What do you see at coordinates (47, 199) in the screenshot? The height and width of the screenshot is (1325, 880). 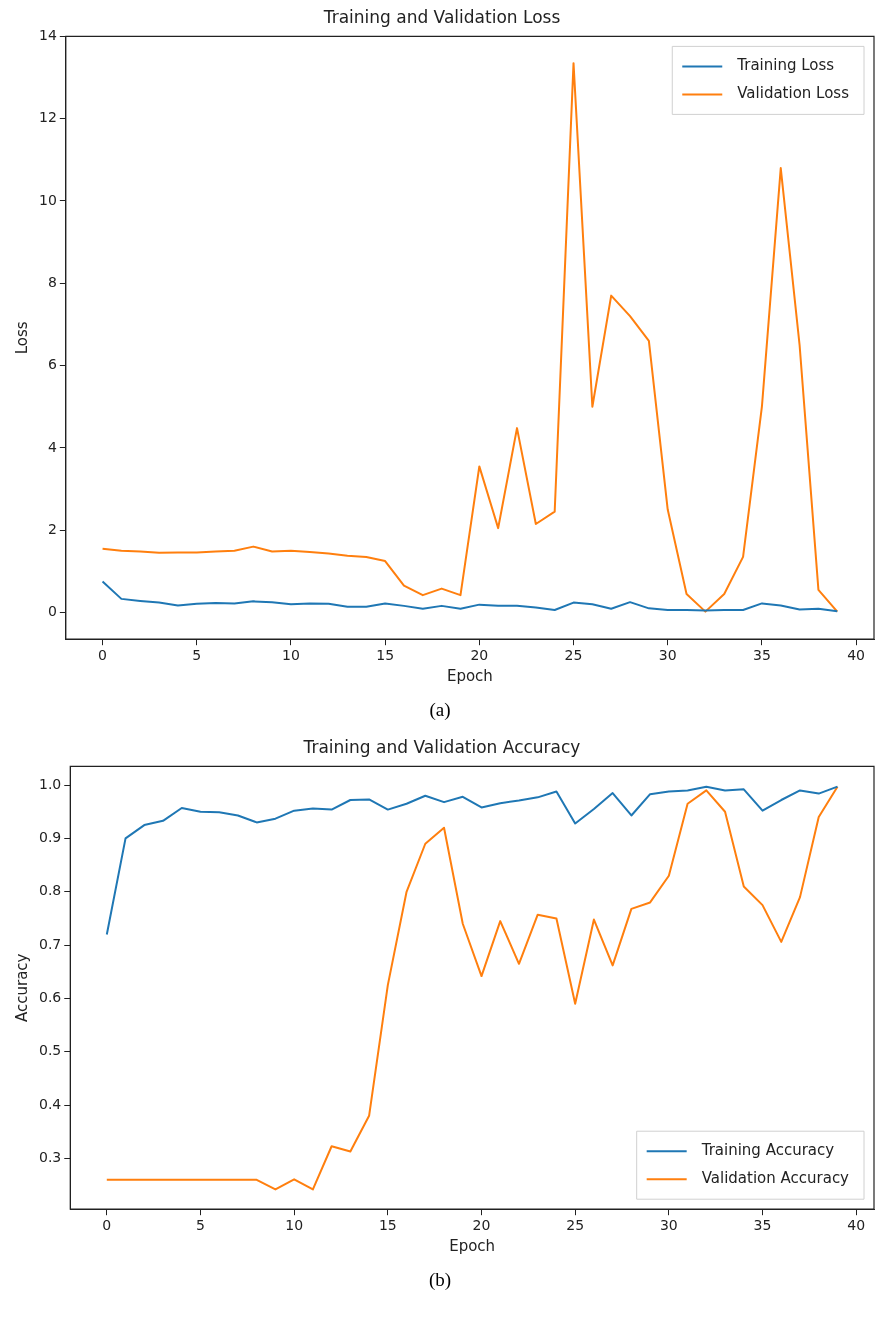 I see `y-tick-label: 10` at bounding box center [47, 199].